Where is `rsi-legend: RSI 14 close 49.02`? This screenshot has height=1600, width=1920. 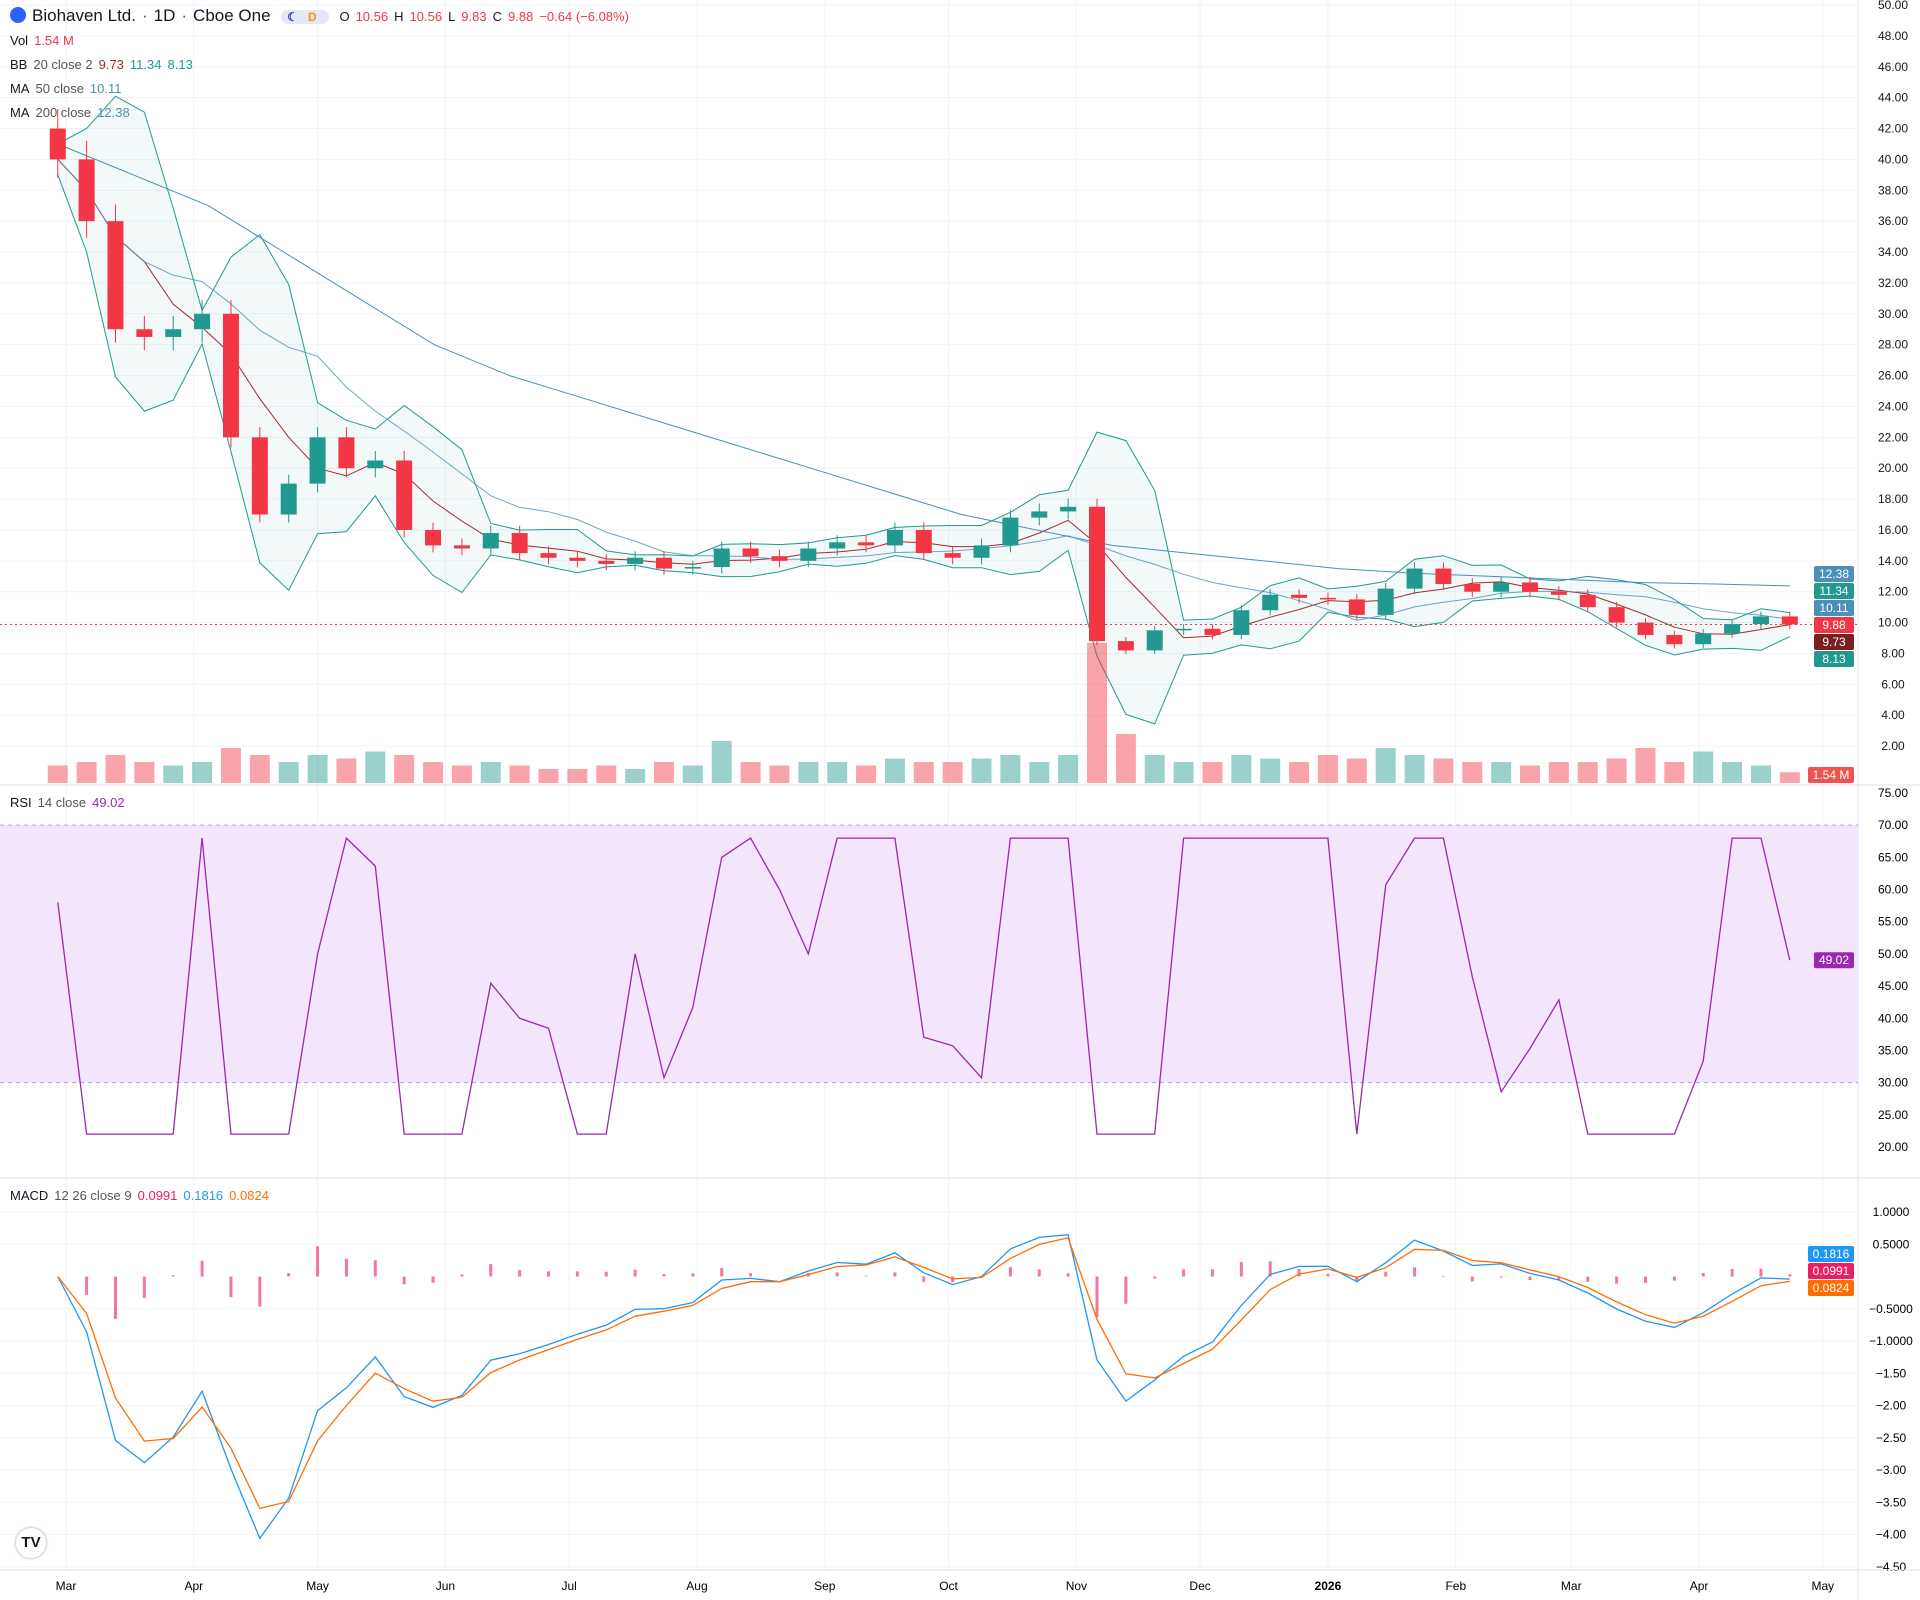 rsi-legend: RSI 14 close 49.02 is located at coordinates (67, 802).